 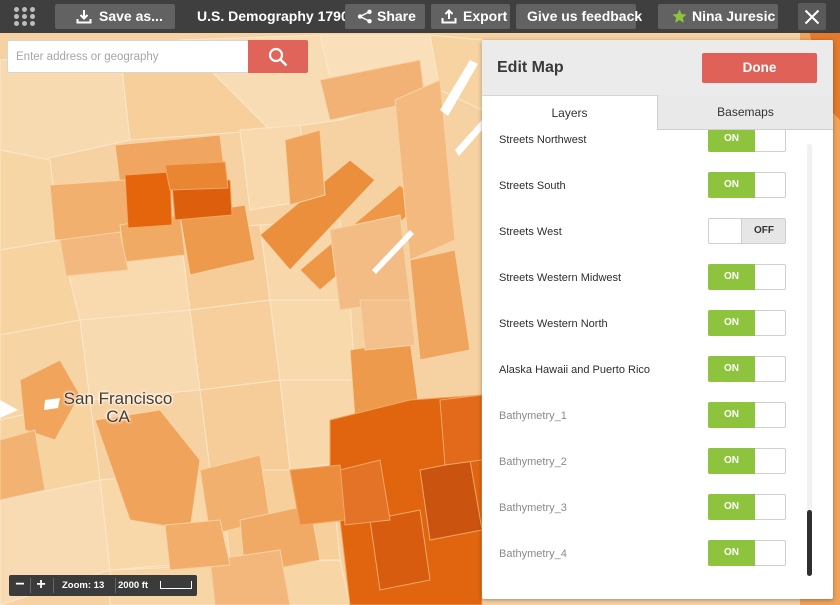 What do you see at coordinates (533, 554) in the screenshot?
I see `layer-name: Bathymetry_4` at bounding box center [533, 554].